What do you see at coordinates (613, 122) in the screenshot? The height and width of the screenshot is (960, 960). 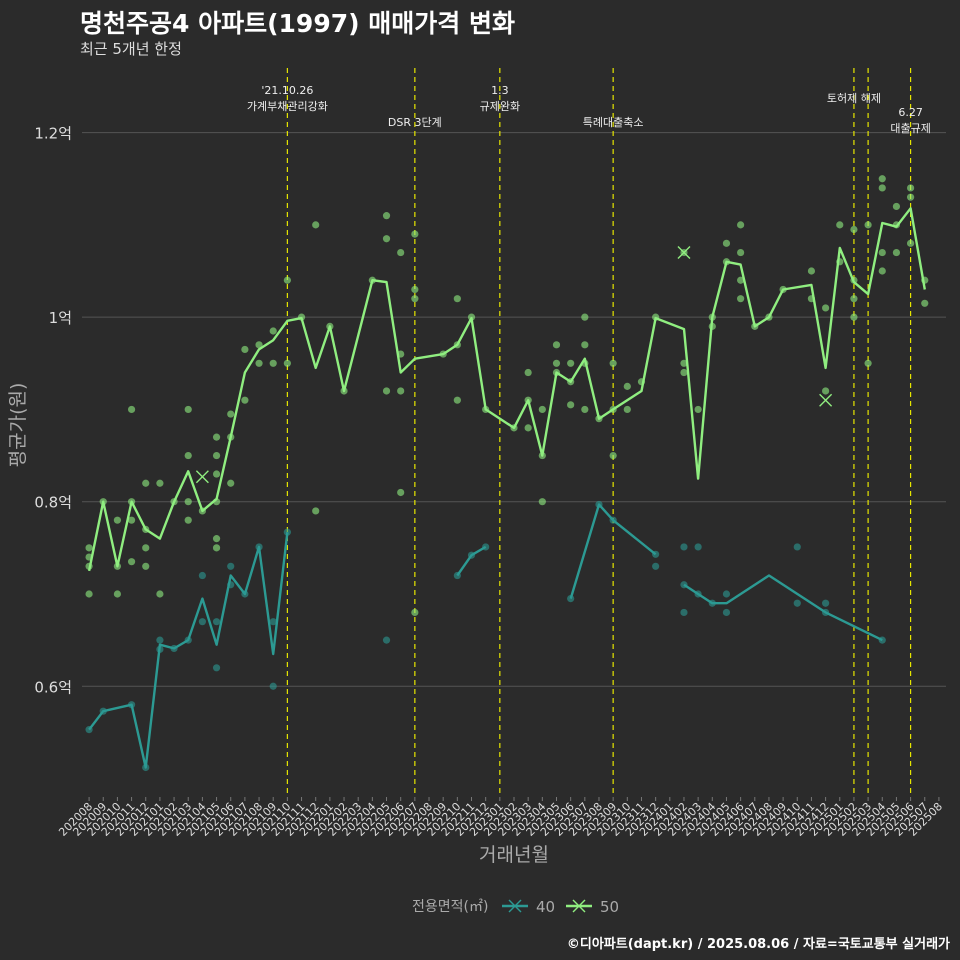 I see `event-label: 특례대출축소` at bounding box center [613, 122].